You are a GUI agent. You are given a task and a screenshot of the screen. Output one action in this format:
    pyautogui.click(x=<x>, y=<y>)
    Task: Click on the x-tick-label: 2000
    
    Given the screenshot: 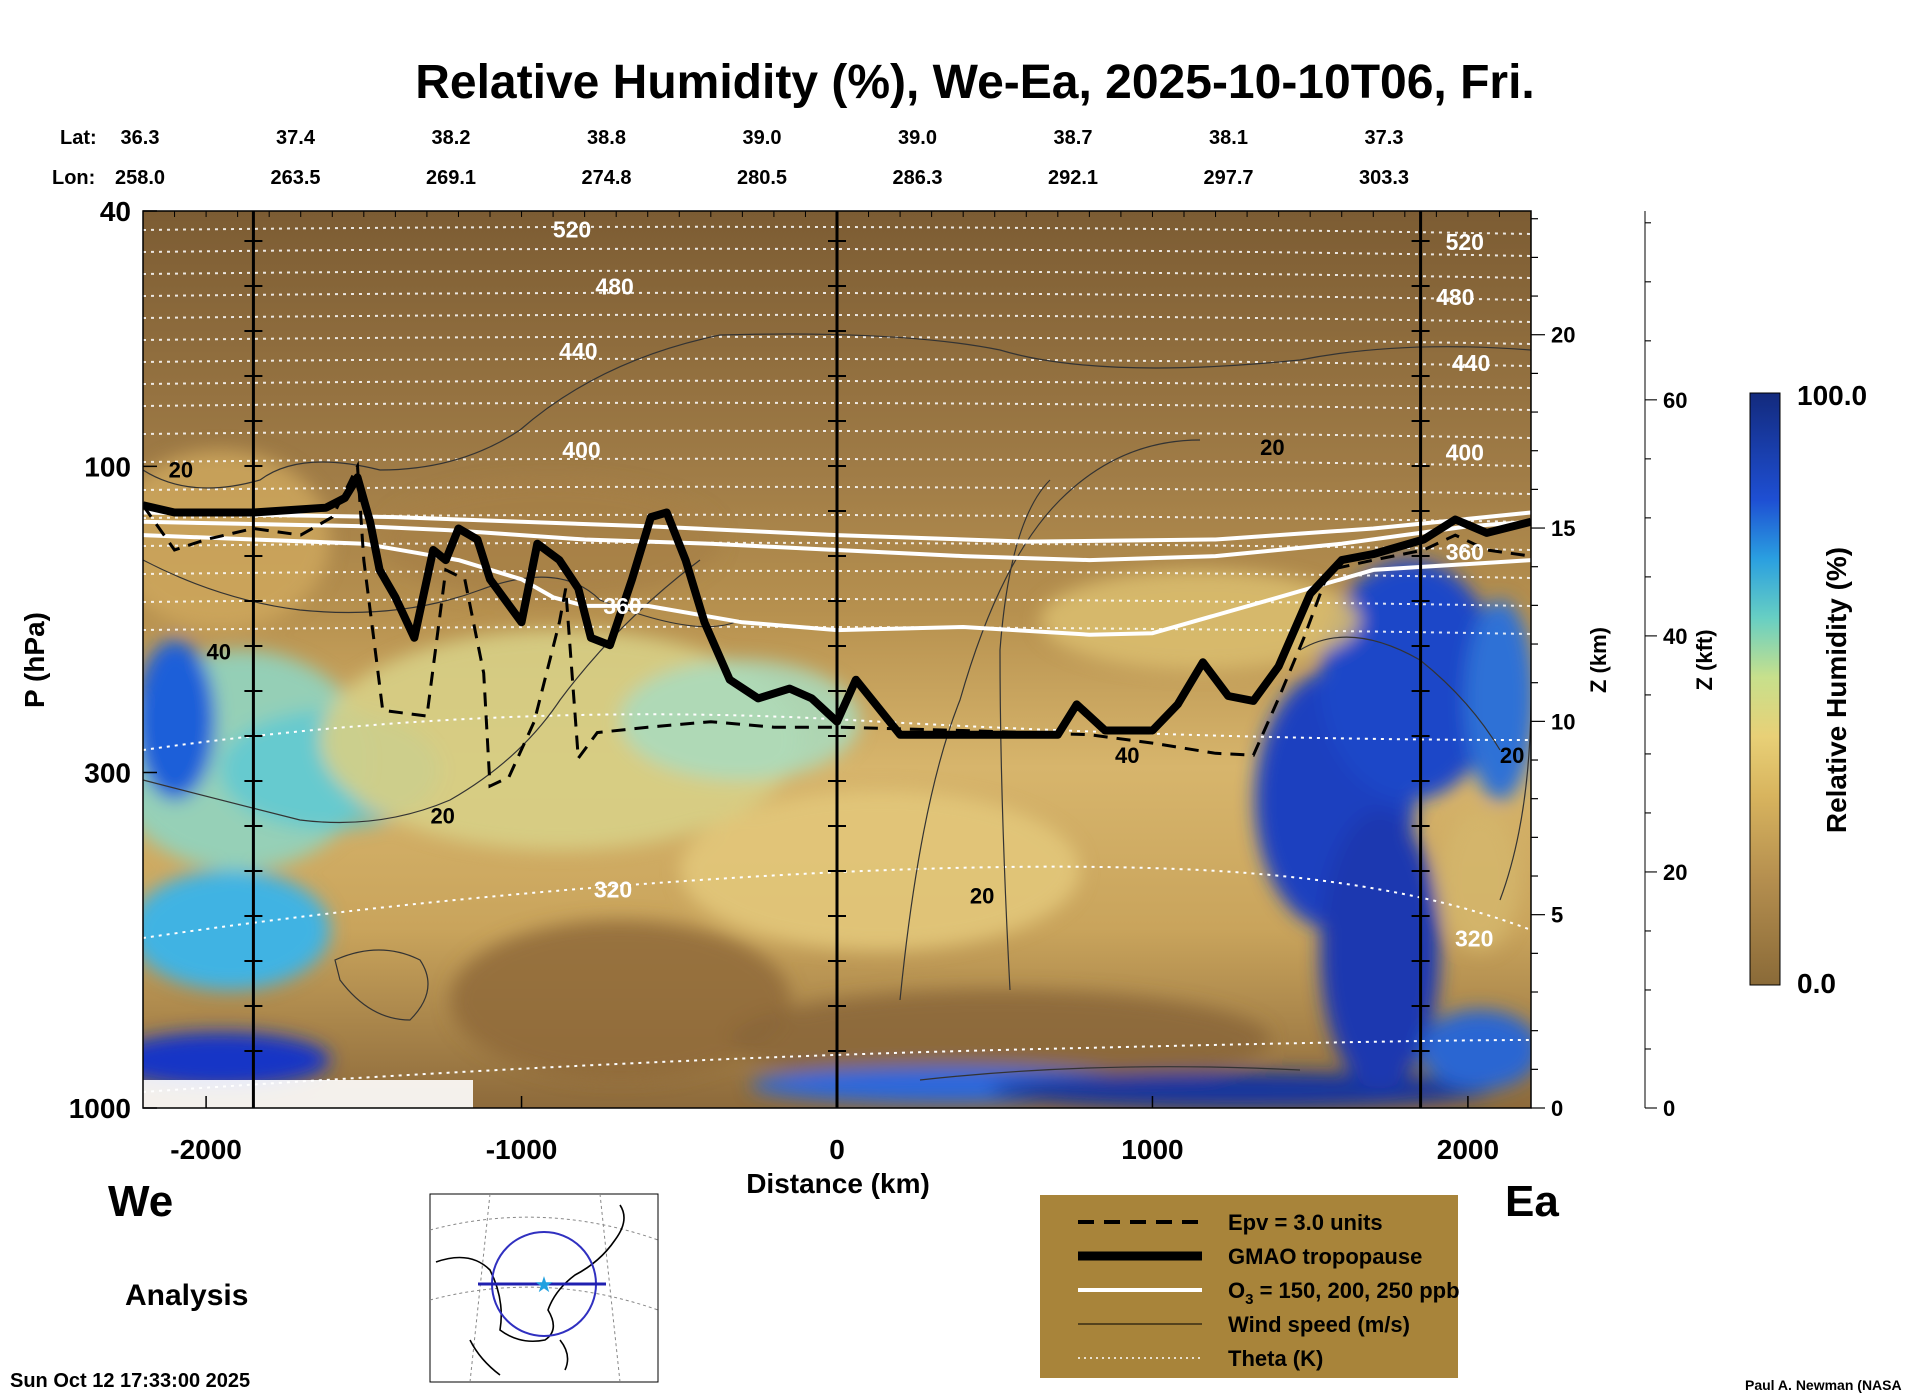 What is the action you would take?
    pyautogui.click(x=1468, y=1149)
    